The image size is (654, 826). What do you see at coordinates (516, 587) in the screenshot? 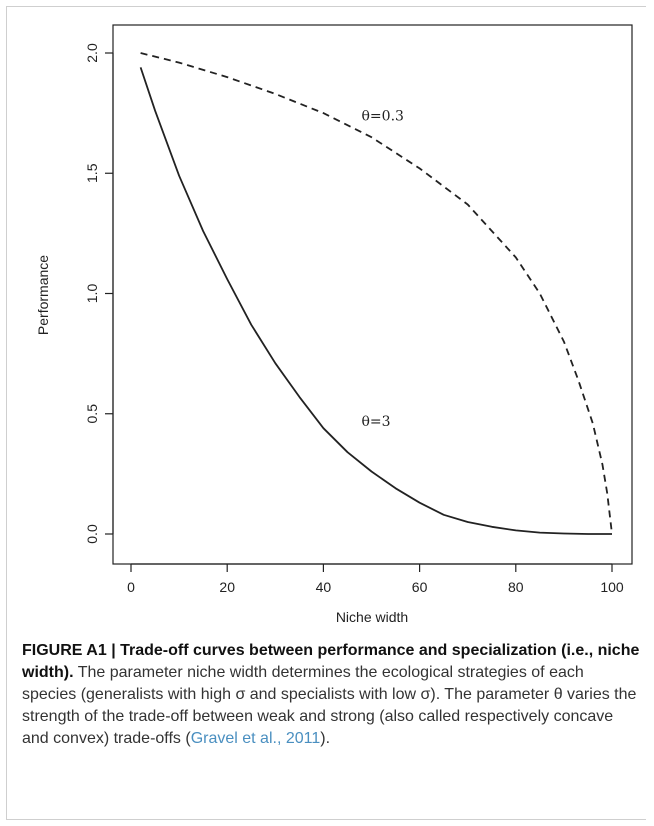
I see `x-tick-label: 80` at bounding box center [516, 587].